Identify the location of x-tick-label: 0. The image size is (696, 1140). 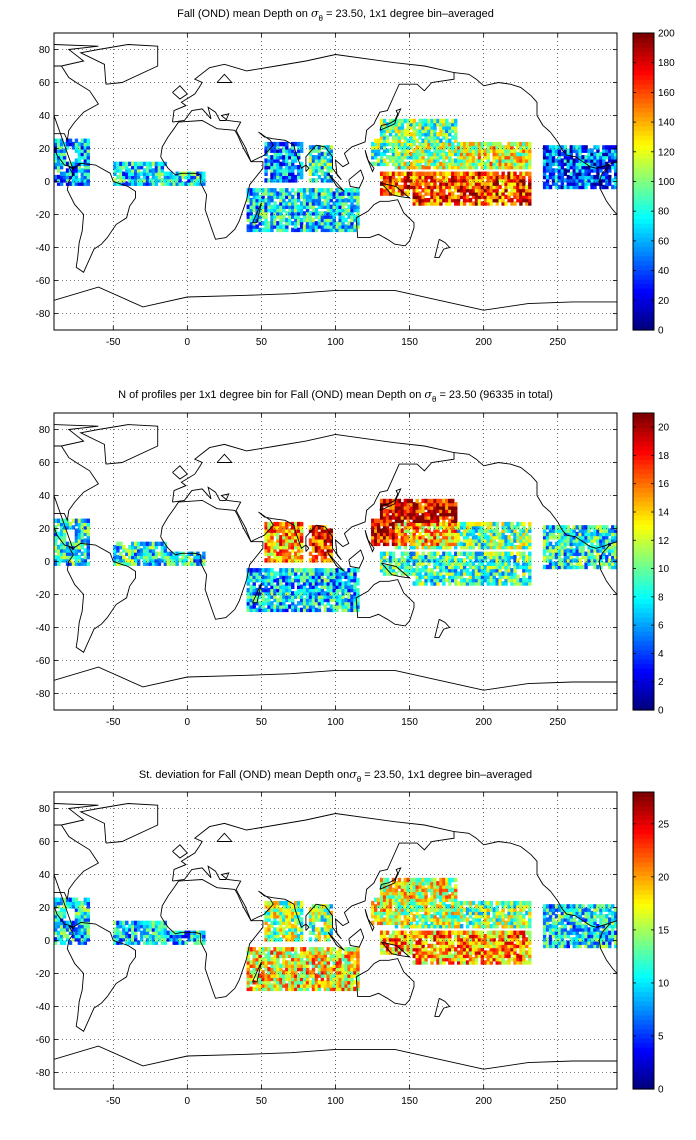
(188, 342).